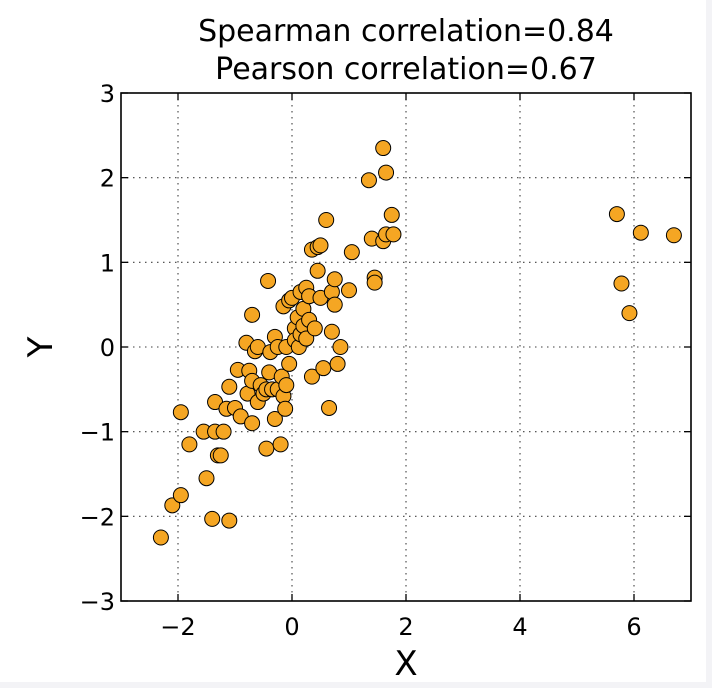 This screenshot has width=712, height=688. Describe the element at coordinates (405, 663) in the screenshot. I see `x-axis-label: X` at that location.